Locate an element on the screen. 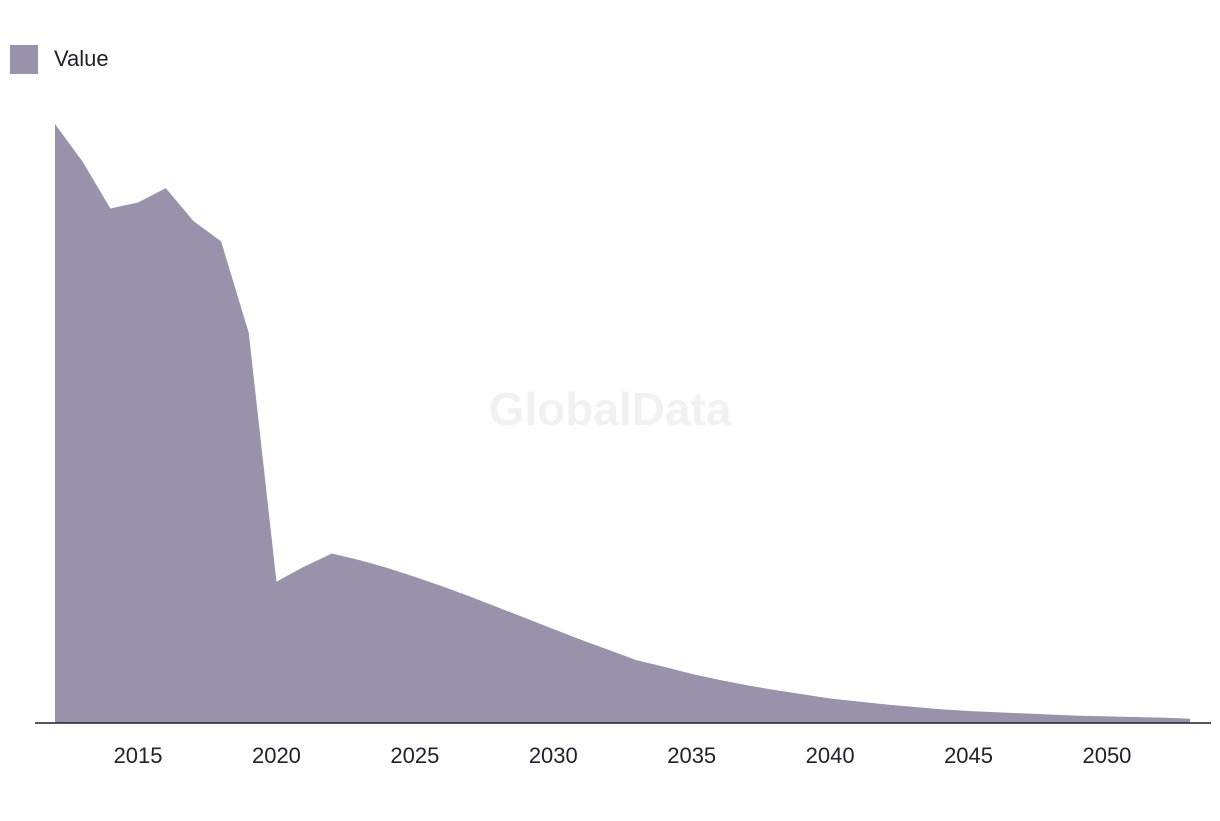 The height and width of the screenshot is (821, 1220). legend: Value is located at coordinates (59, 59).